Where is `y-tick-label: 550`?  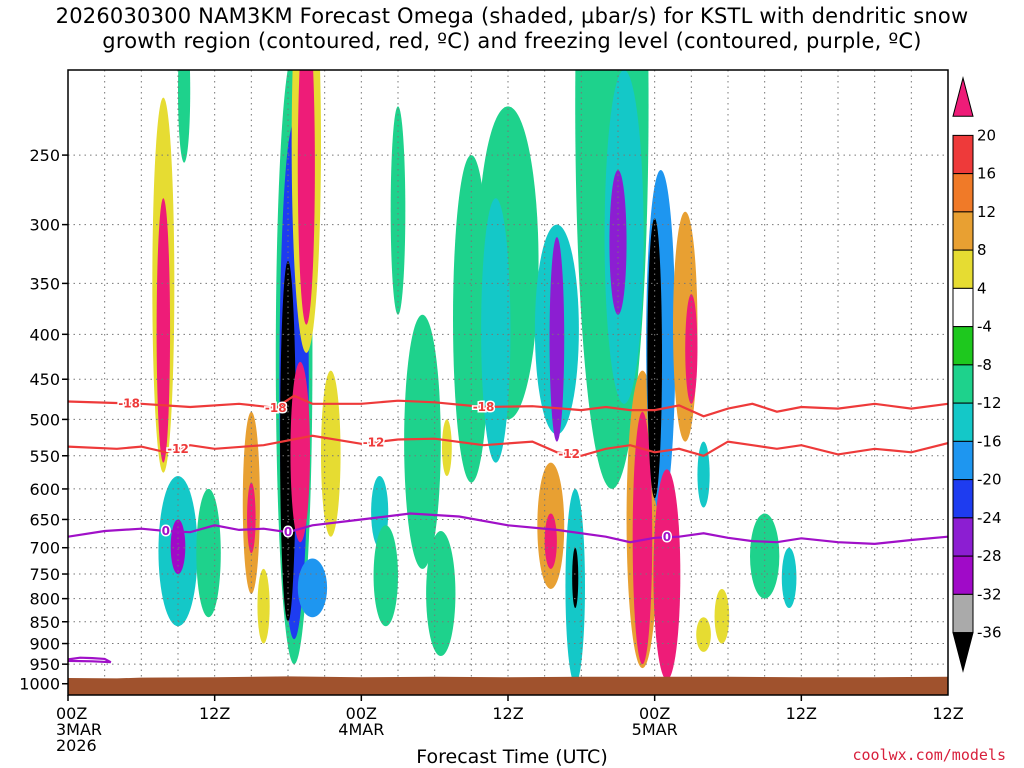 y-tick-label: 550 is located at coordinates (44, 456).